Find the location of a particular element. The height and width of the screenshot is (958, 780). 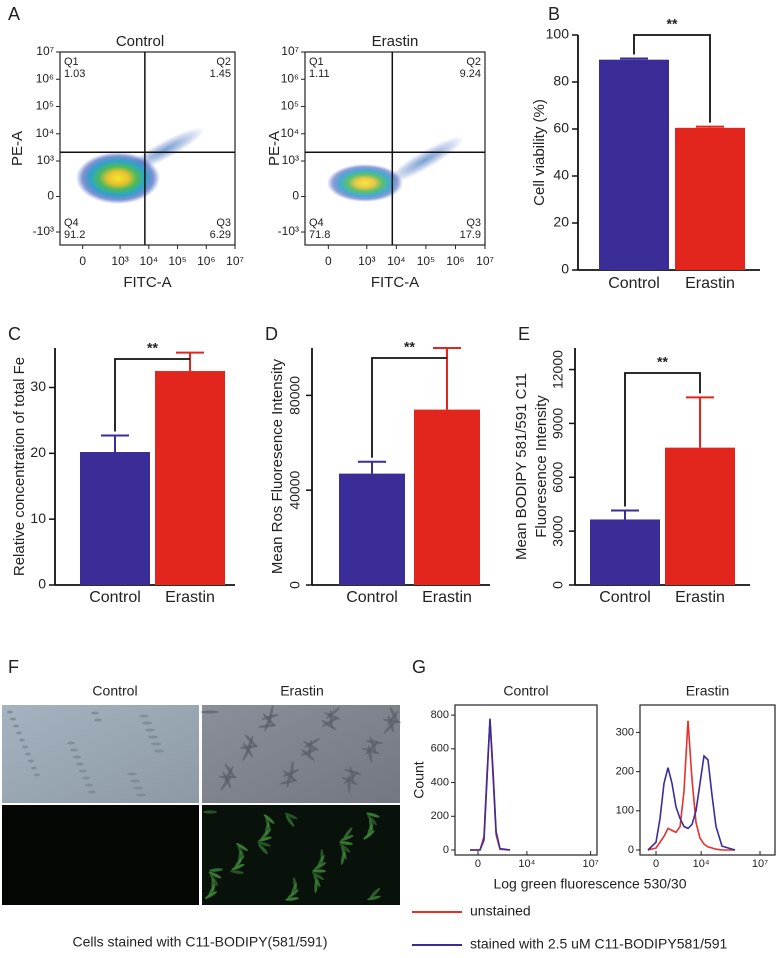

chart-title: Erastin is located at coordinates (395, 41).